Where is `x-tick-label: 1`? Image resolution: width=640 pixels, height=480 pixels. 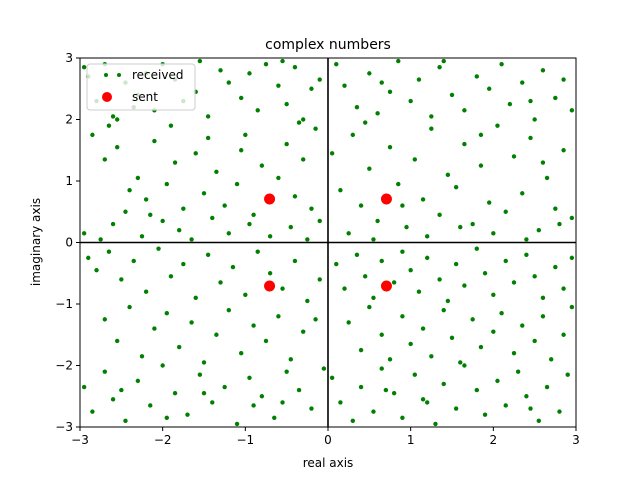 x-tick-label: 1 is located at coordinates (411, 440).